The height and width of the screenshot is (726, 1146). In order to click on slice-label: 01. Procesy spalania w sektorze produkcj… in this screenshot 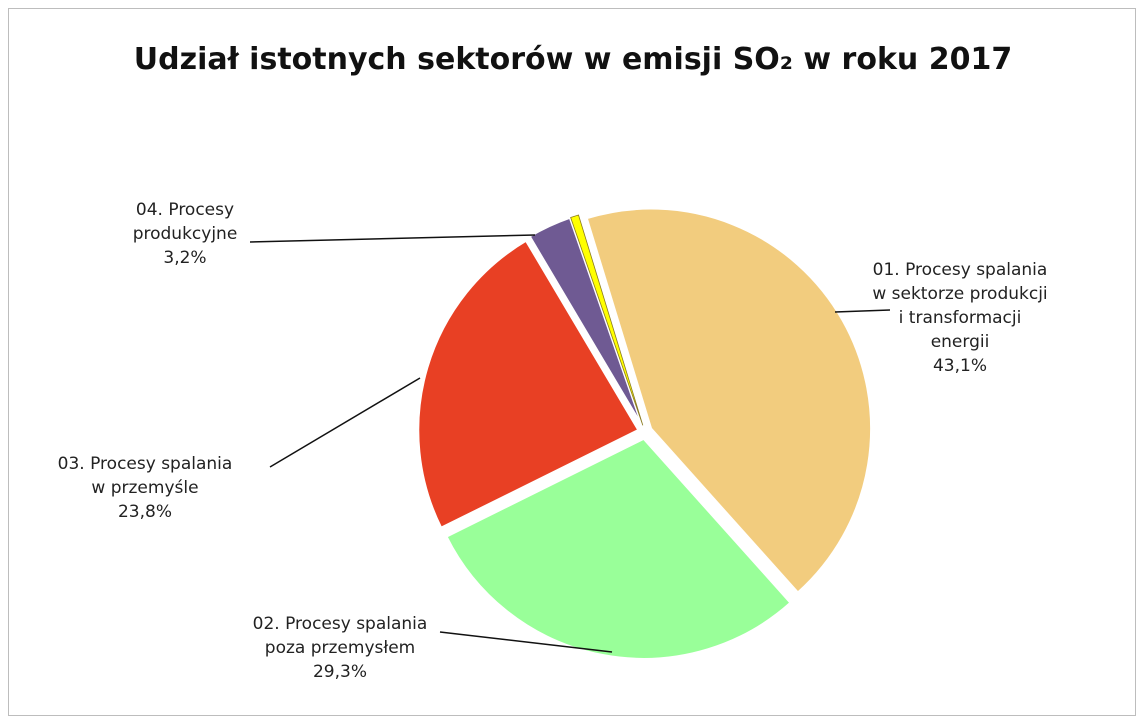, I will do `click(960, 318)`.